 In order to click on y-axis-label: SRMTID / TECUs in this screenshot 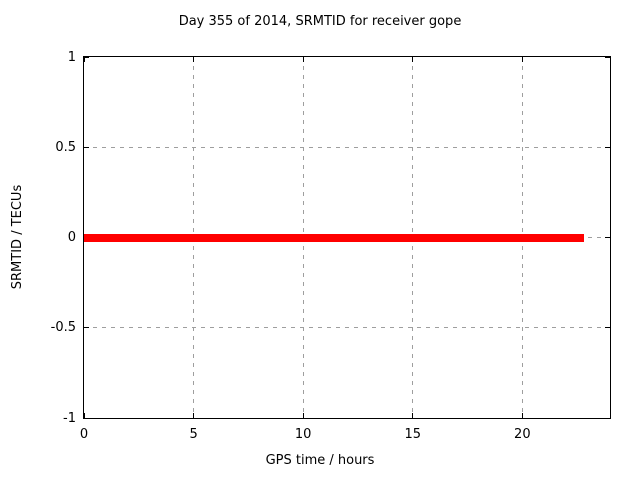, I will do `click(17, 237)`.